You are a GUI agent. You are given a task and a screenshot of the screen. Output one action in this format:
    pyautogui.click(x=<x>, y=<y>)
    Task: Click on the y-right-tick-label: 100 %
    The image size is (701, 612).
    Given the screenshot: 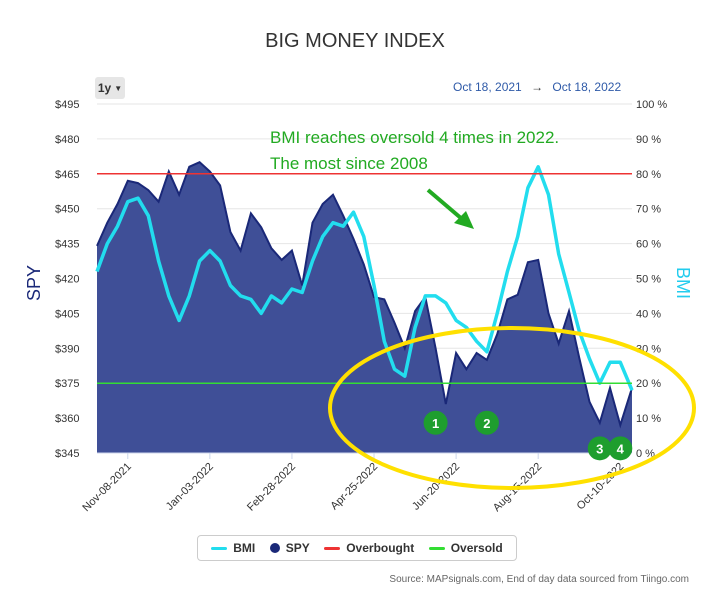 What is the action you would take?
    pyautogui.click(x=651, y=105)
    